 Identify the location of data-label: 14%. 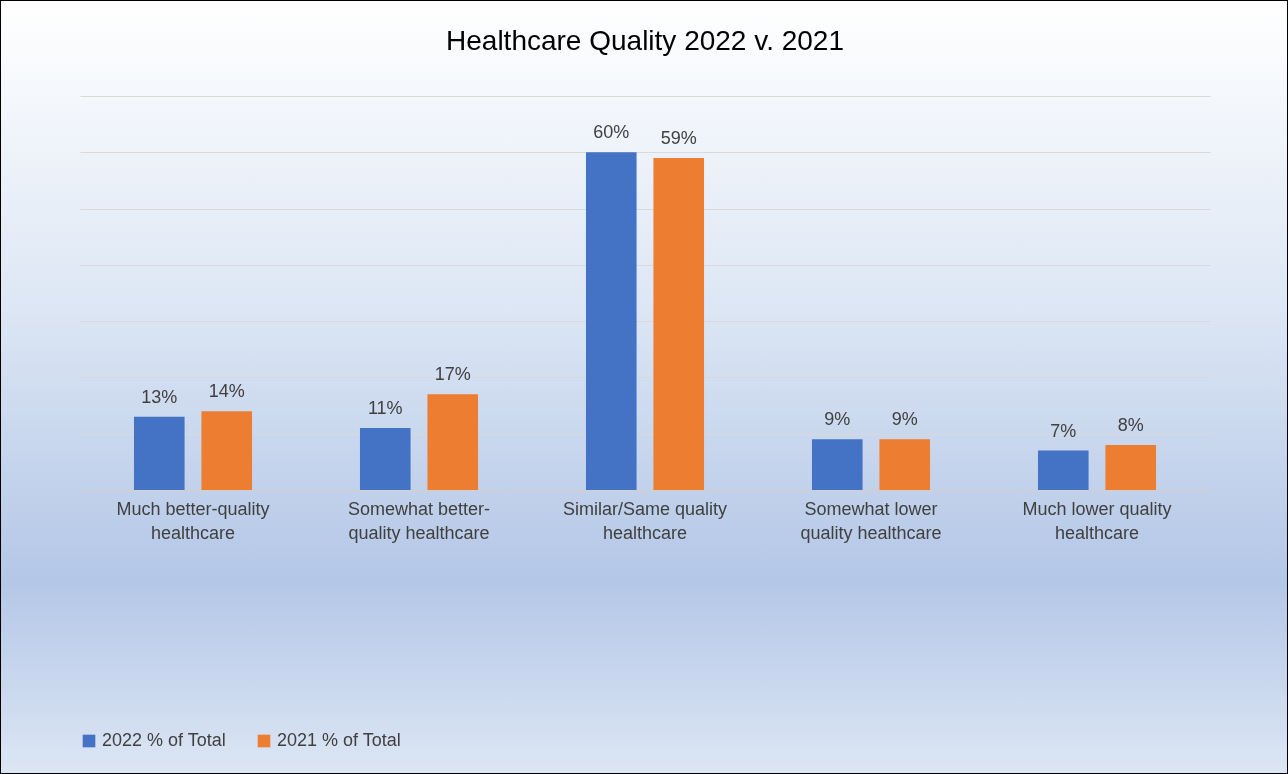
(226, 391).